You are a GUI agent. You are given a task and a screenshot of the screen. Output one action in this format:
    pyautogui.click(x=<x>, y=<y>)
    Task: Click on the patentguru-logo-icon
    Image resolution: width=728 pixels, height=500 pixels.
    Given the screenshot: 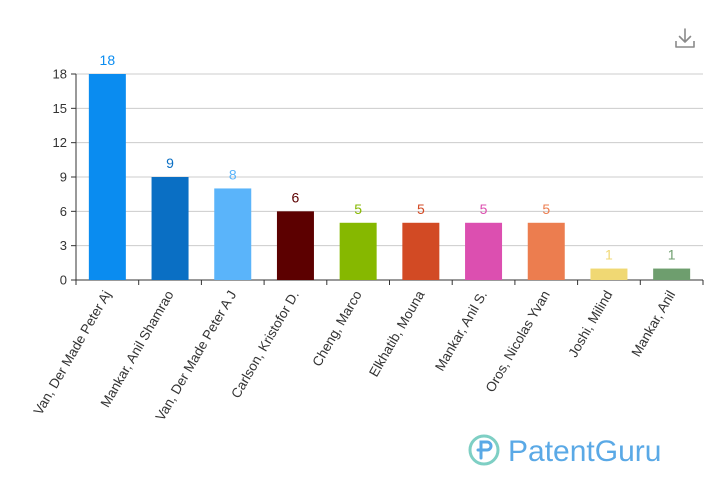 What is the action you would take?
    pyautogui.click(x=484, y=450)
    